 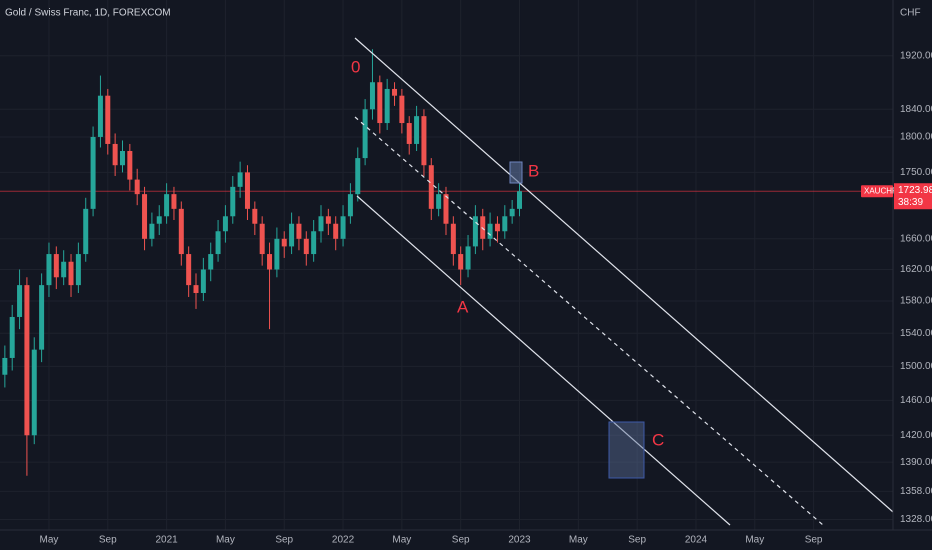 What do you see at coordinates (916, 137) in the screenshot?
I see `y-tick-label: 1800.00` at bounding box center [916, 137].